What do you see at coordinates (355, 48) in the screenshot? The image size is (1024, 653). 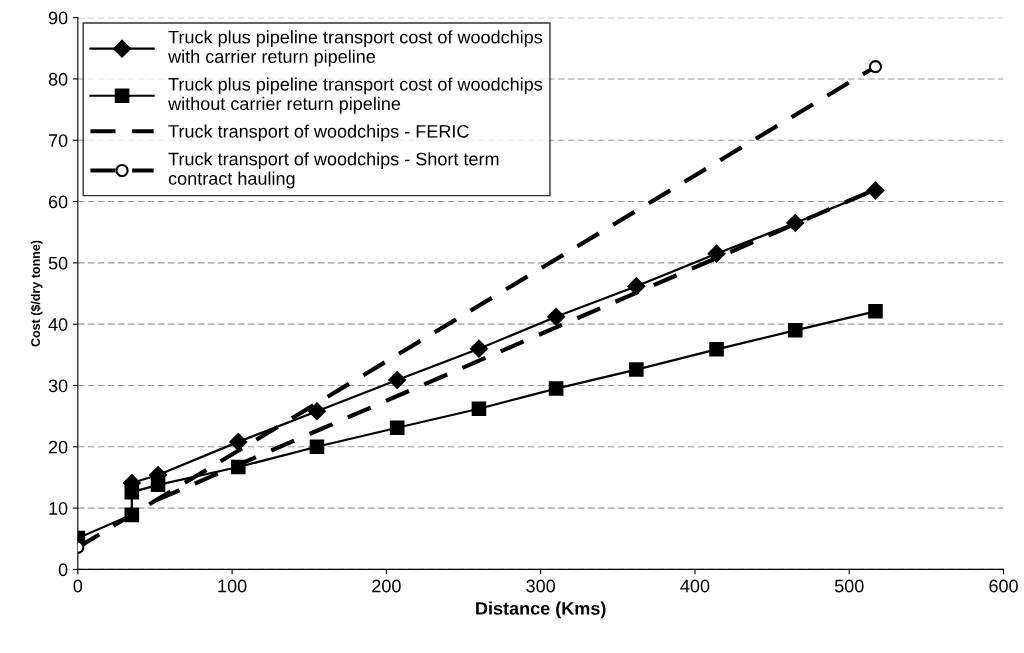 I see `legend-label: Truck plus pipeline transport cost of woodchips with carrier return pipeline` at bounding box center [355, 48].